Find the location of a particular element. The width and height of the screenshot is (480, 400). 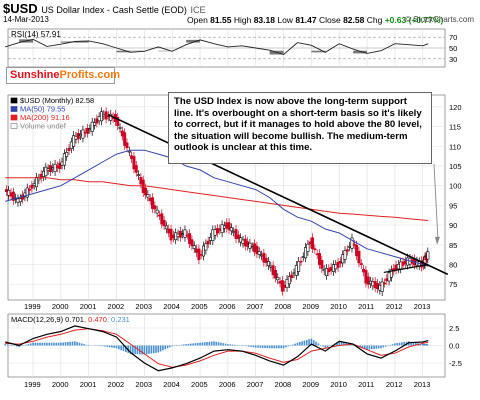

price-tick-label: 105 is located at coordinates (455, 166).